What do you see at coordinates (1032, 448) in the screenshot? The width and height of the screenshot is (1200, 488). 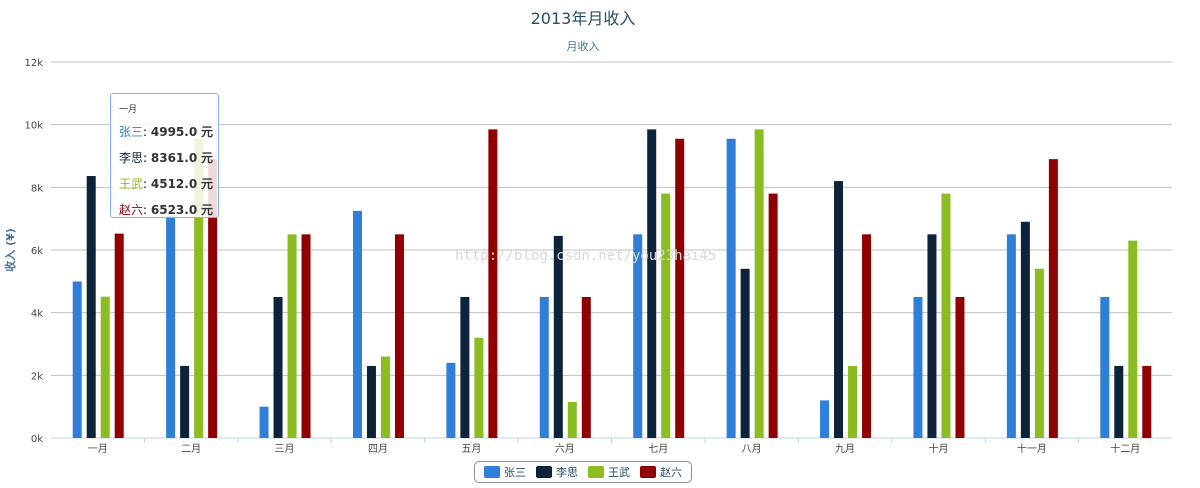 I see `x-tick-label: 十一月` at bounding box center [1032, 448].